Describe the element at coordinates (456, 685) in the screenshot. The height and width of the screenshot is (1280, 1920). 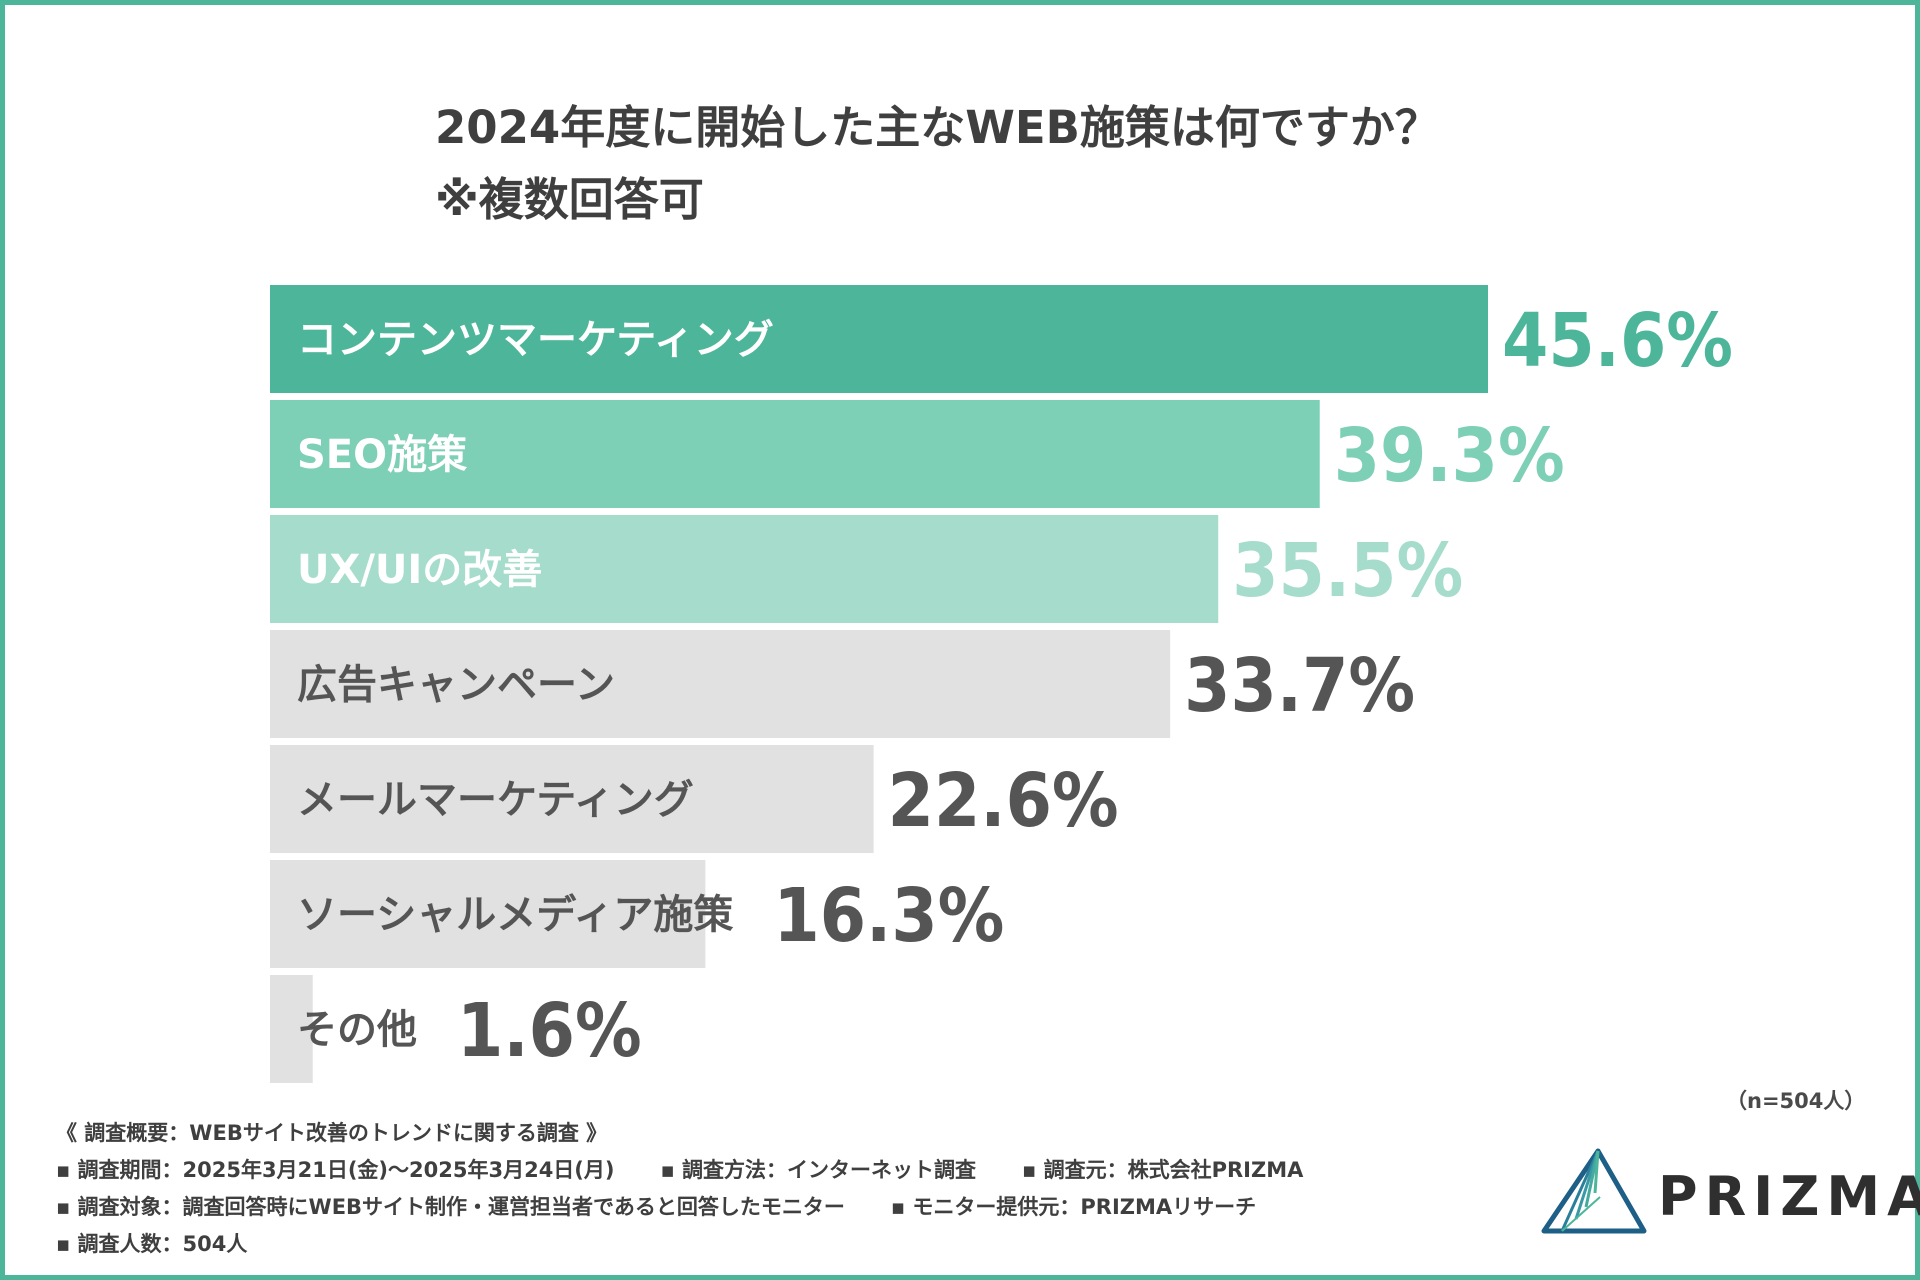
I see `bar-category-label-3: 広告キャンペーン` at that location.